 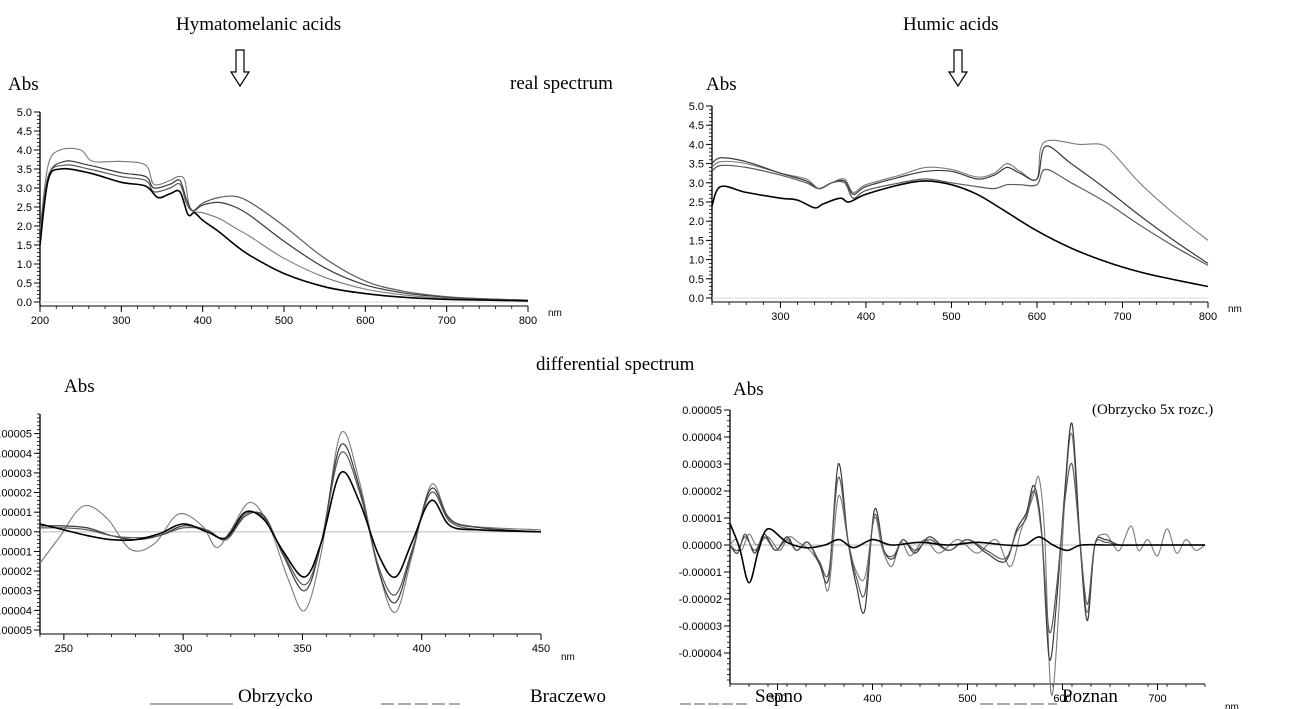 What do you see at coordinates (951, 24) in the screenshot?
I see `right-title: Humic acids` at bounding box center [951, 24].